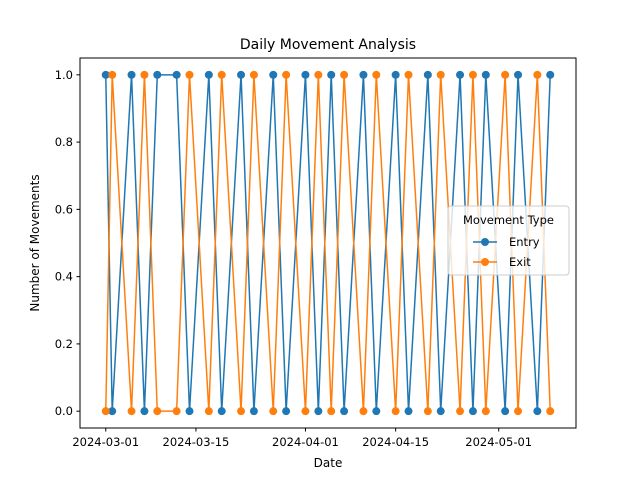 Image resolution: width=640 pixels, height=480 pixels. What do you see at coordinates (64, 142) in the screenshot?
I see `y-tick-label: 0.8` at bounding box center [64, 142].